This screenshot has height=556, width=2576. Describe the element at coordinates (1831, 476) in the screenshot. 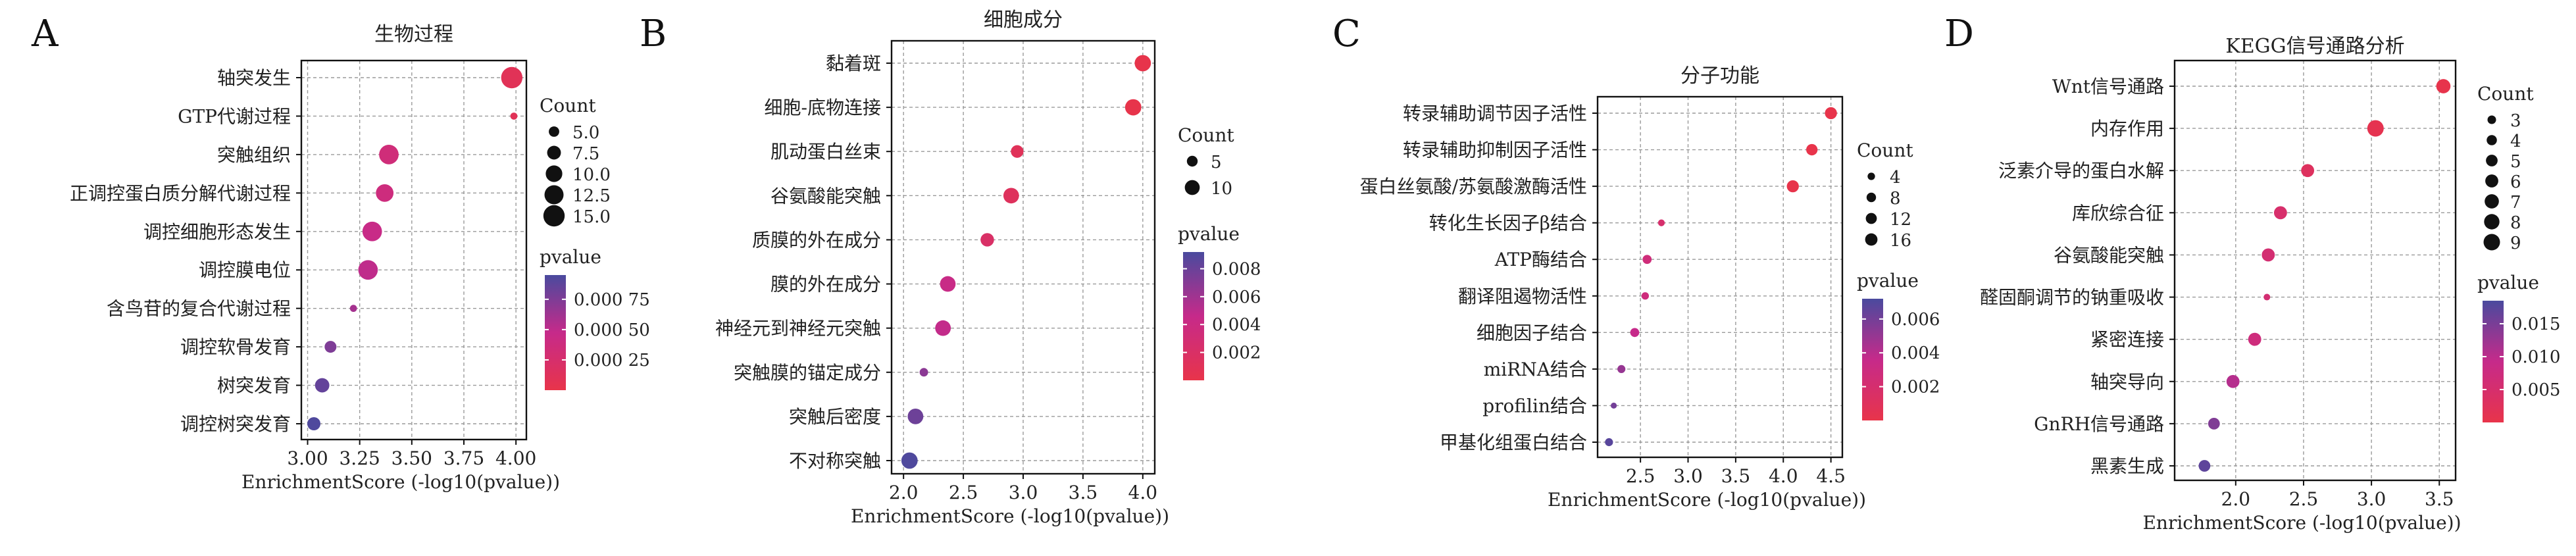

I see `x-tick-label: 4.5` at that location.